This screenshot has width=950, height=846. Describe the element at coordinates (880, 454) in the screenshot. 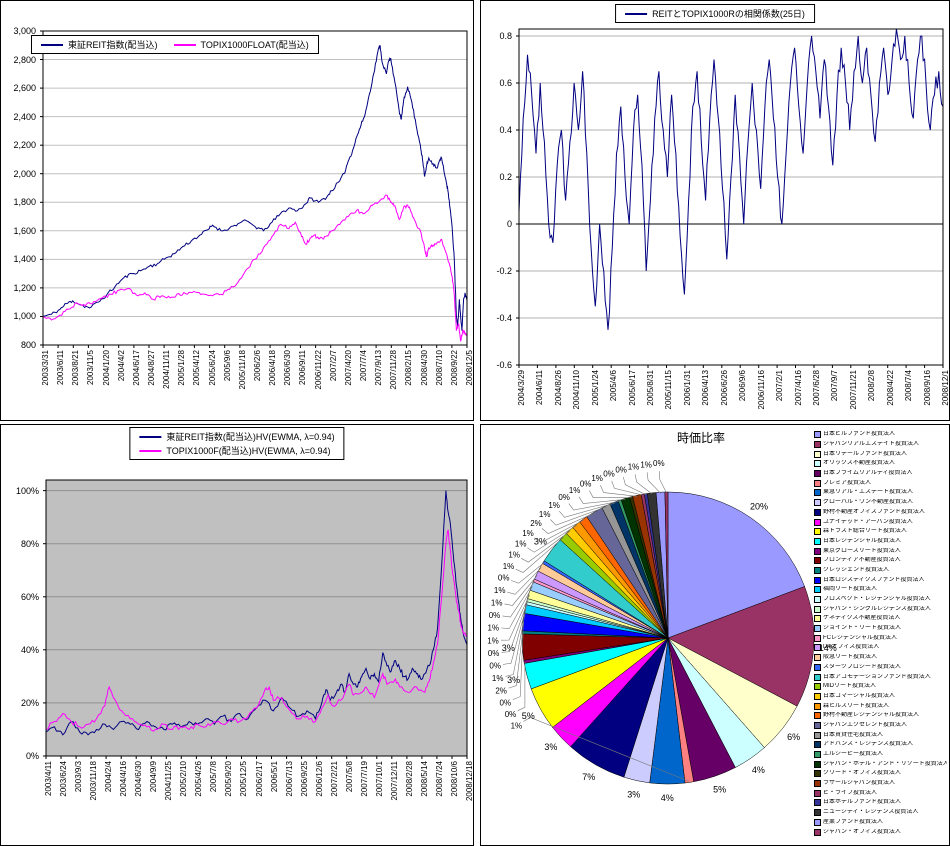

I see `pie-legend-item: 日本リテールファンド投資法人` at that location.